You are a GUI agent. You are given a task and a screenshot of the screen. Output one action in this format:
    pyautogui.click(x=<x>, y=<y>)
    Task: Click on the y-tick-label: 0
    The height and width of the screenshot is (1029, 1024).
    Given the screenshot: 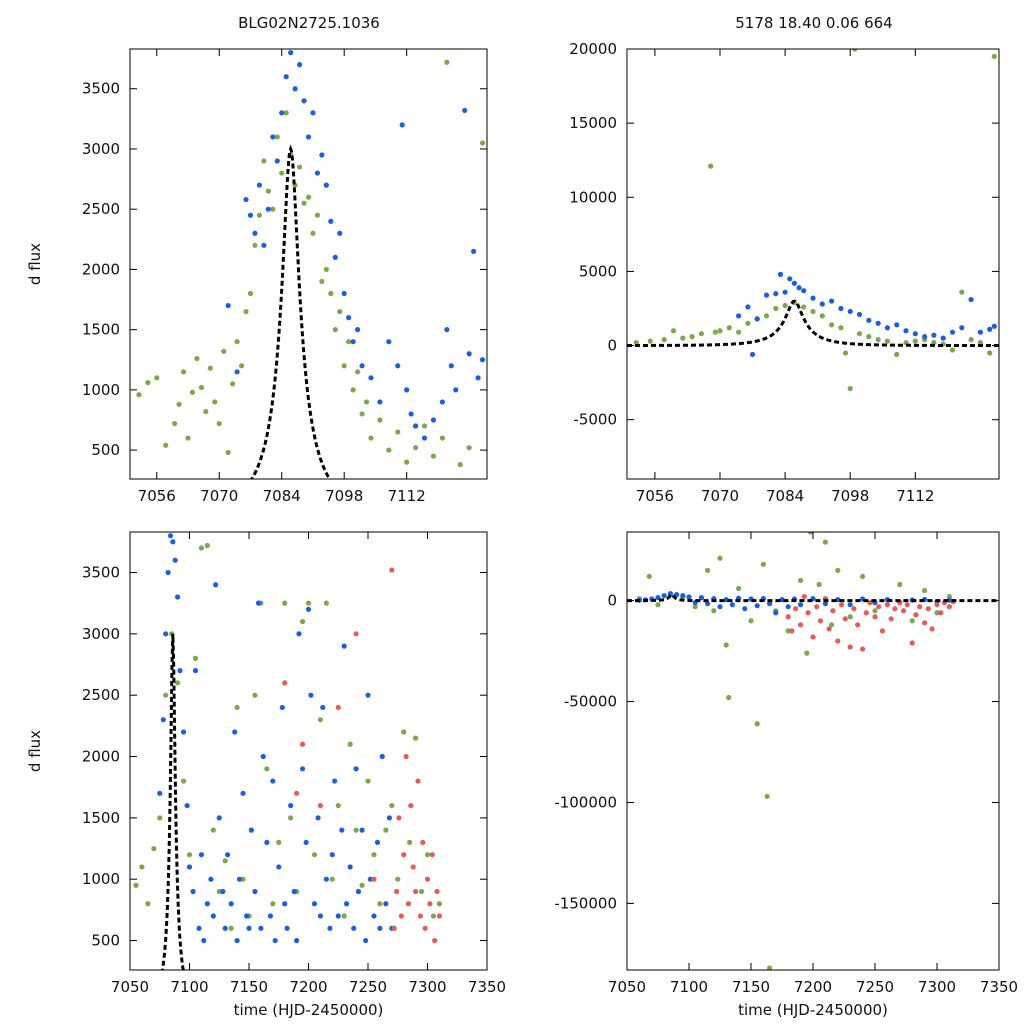 What is the action you would take?
    pyautogui.click(x=612, y=346)
    